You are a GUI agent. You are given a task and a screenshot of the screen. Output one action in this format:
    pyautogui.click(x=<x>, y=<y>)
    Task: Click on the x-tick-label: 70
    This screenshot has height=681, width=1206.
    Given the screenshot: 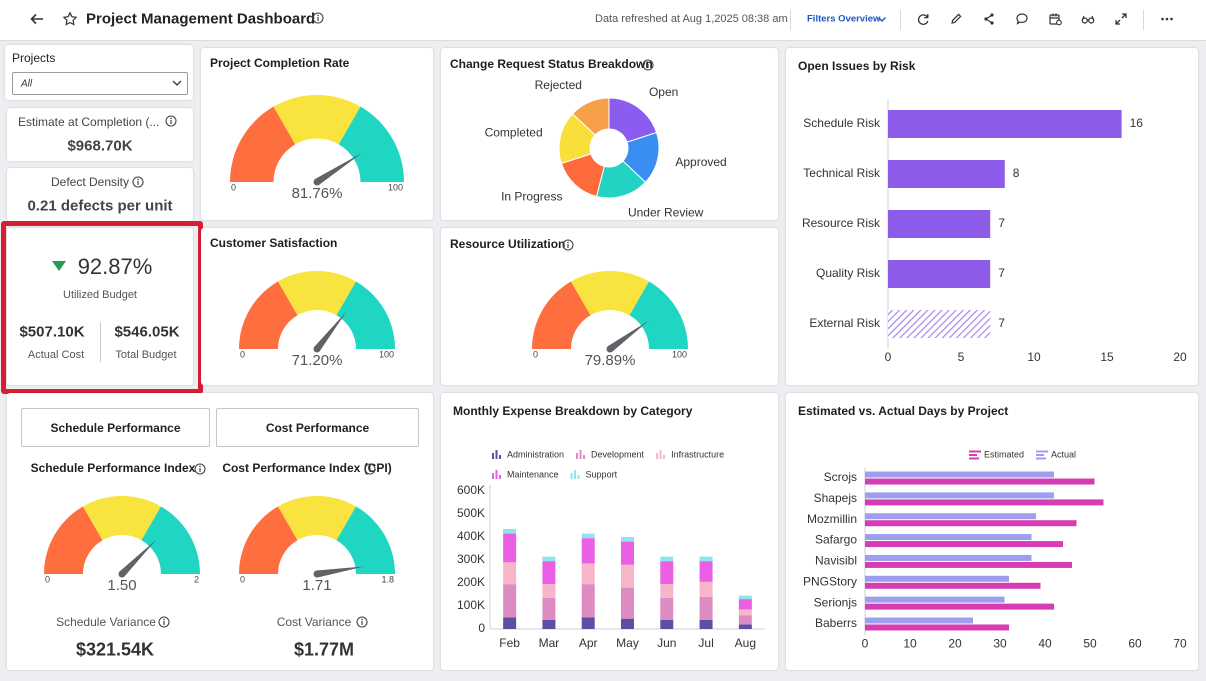 What is the action you would take?
    pyautogui.click(x=1180, y=644)
    